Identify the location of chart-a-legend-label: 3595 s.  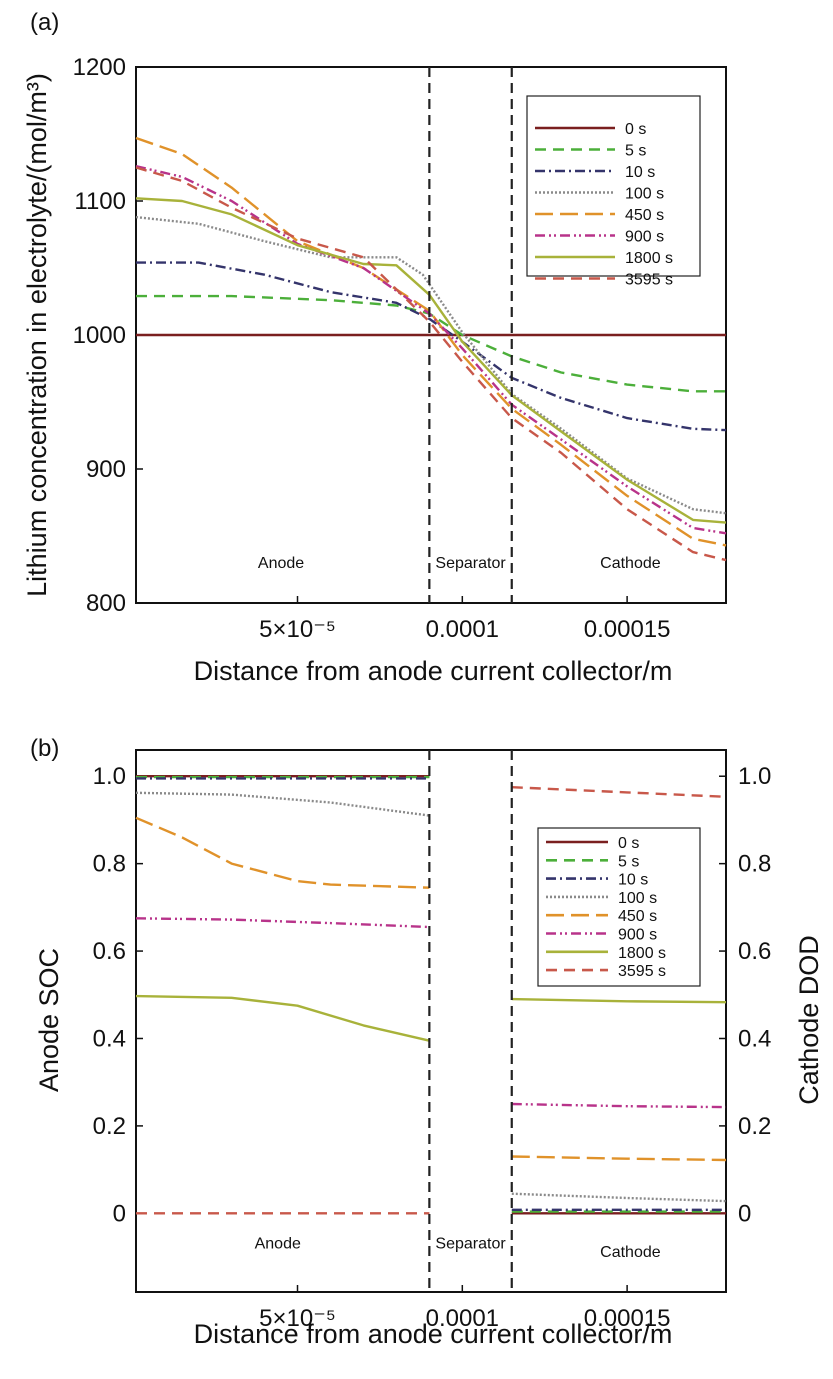
(649, 280).